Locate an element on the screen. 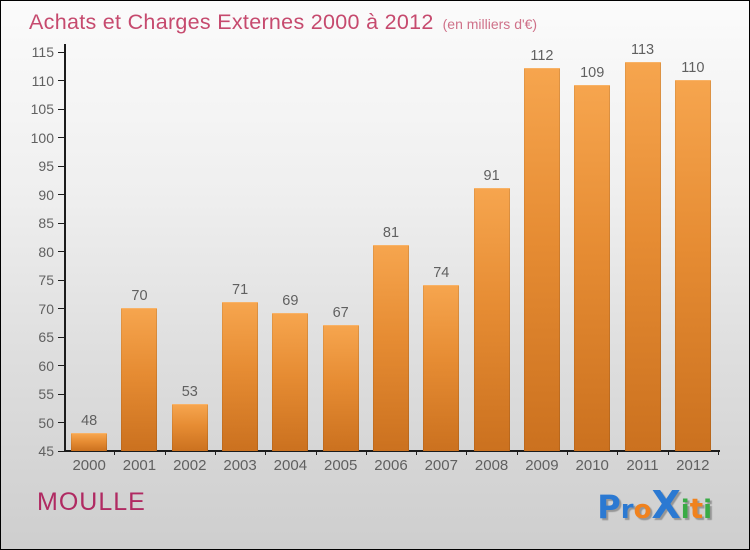  bar-value-label: 110 is located at coordinates (693, 67).